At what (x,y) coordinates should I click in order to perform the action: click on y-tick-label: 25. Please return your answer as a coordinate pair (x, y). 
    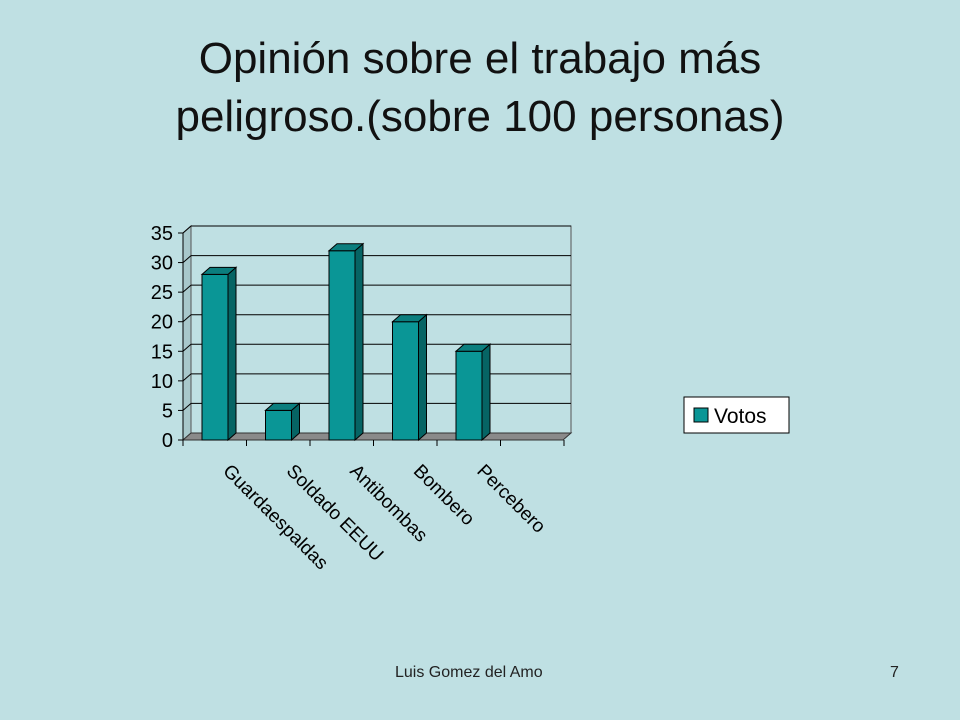
    Looking at the image, I should click on (162, 293).